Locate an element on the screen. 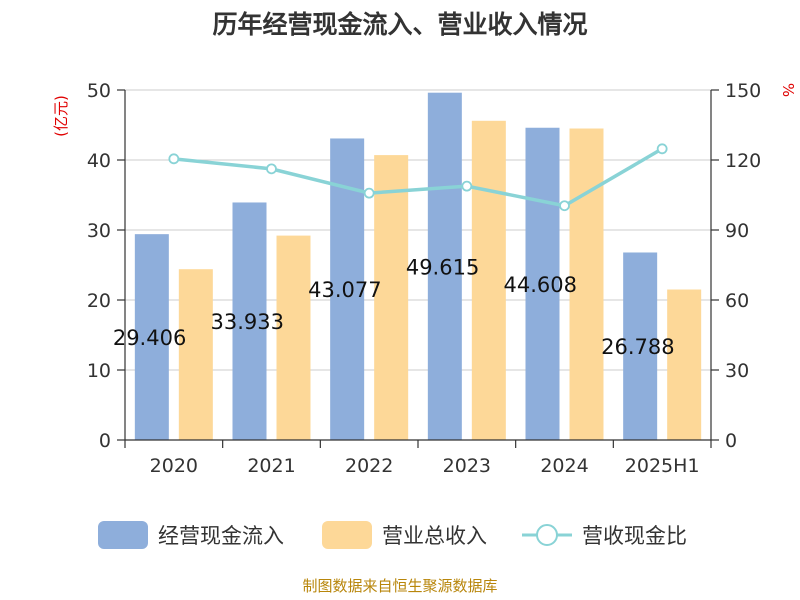 The height and width of the screenshot is (600, 800). ratio-line-path is located at coordinates (418, 177).